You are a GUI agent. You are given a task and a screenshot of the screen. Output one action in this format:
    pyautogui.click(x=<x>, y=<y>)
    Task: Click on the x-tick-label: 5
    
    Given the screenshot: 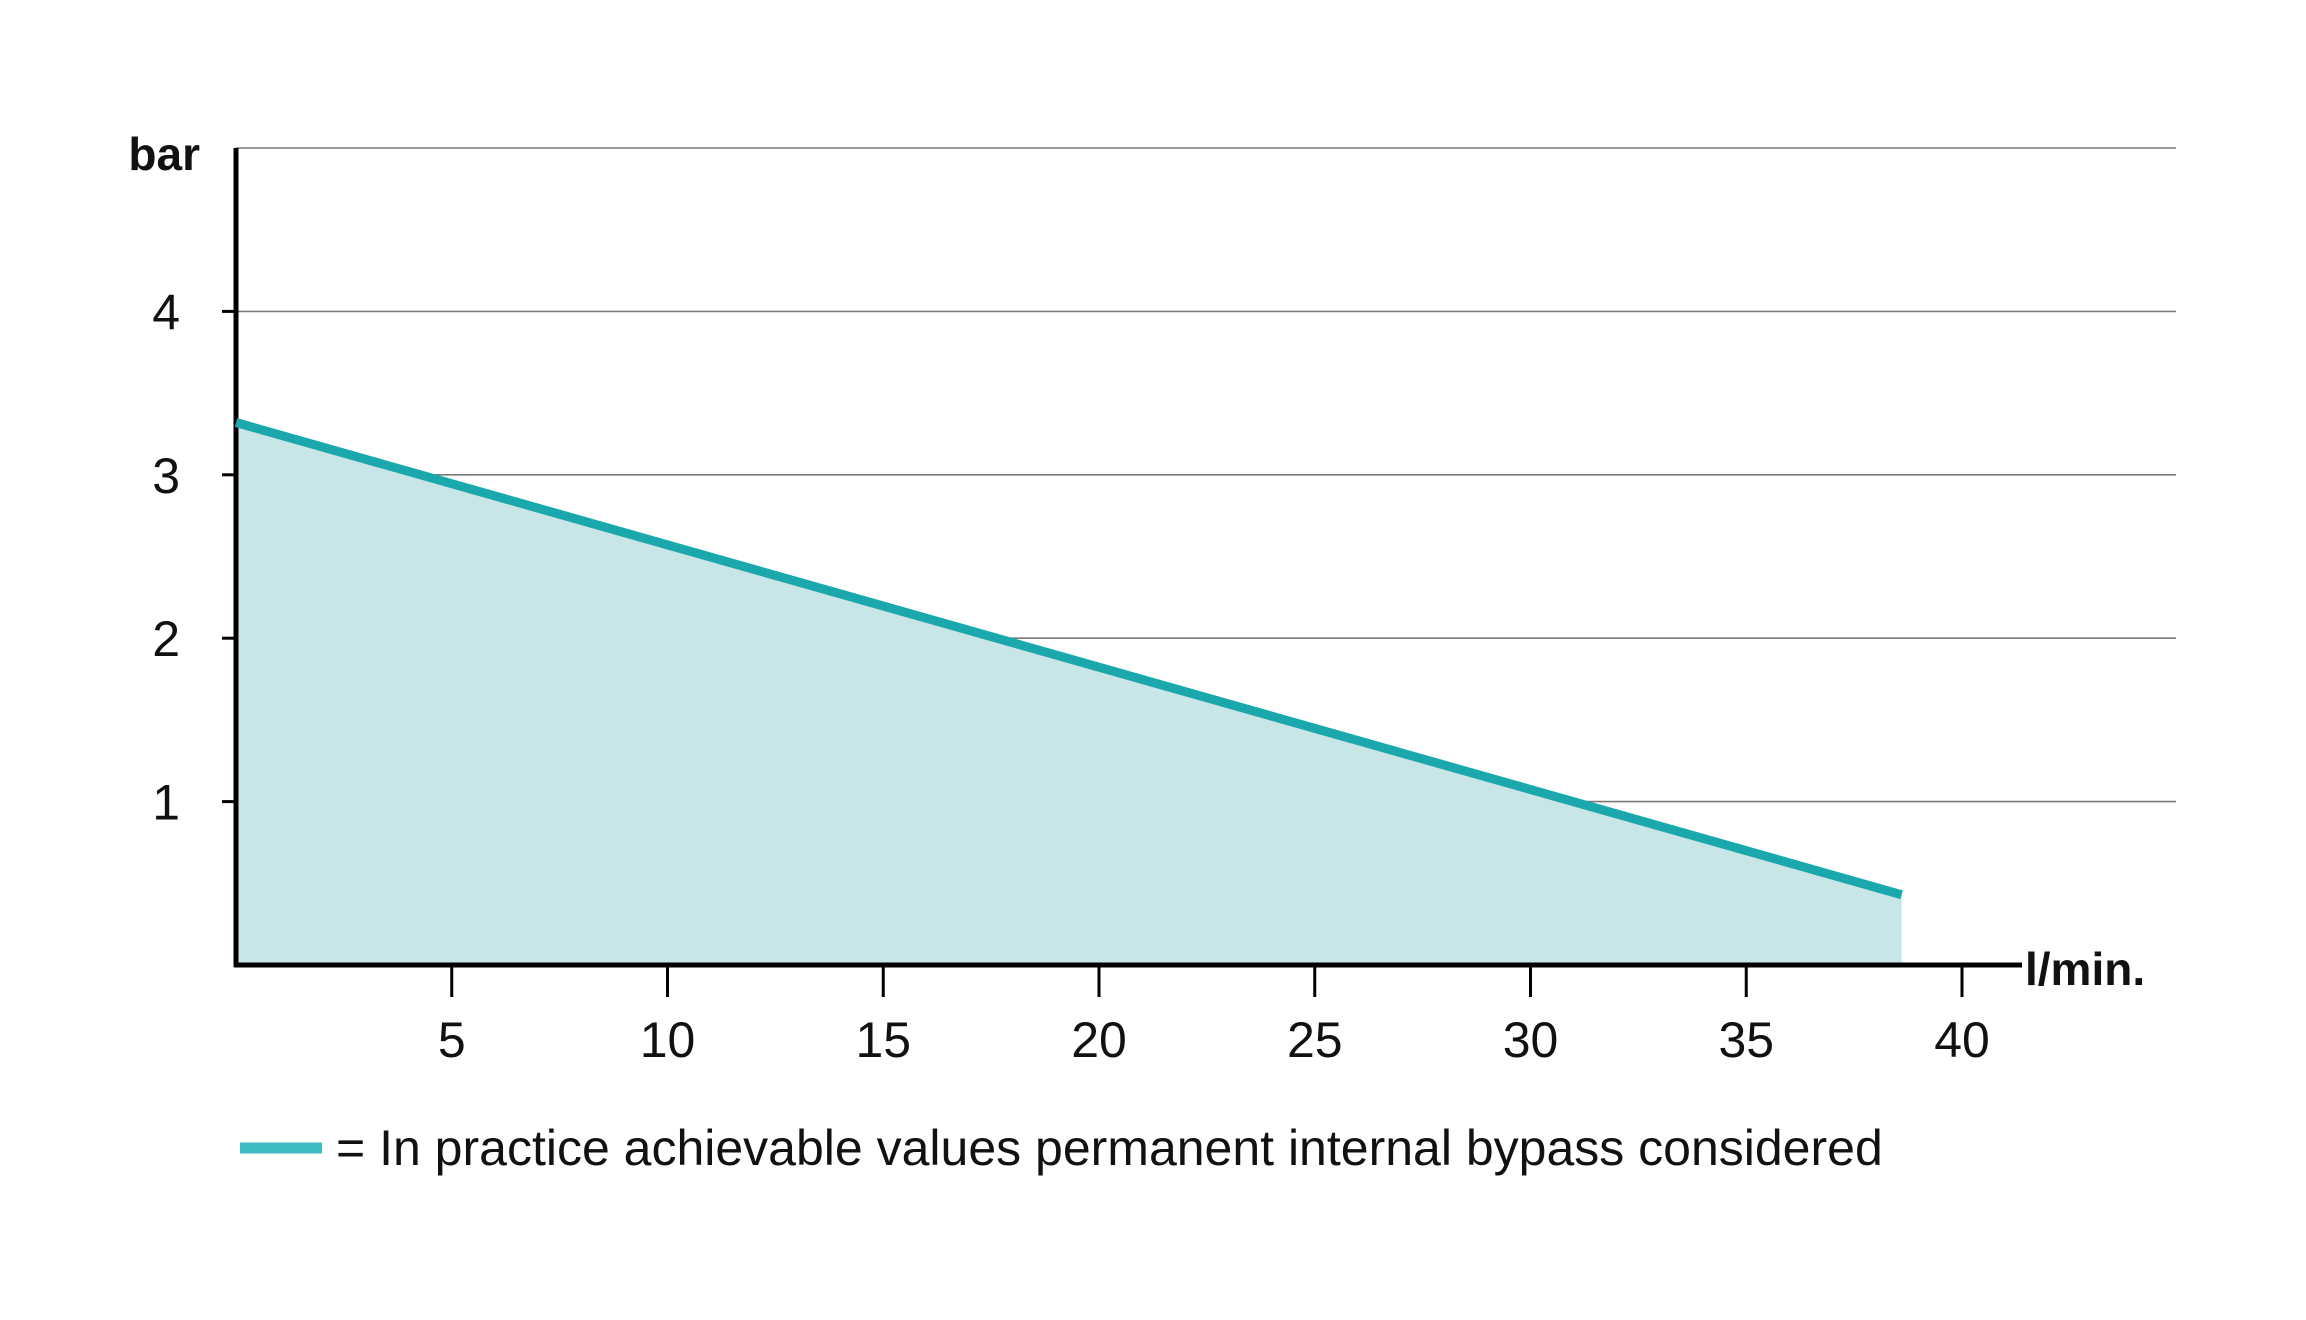 What is the action you would take?
    pyautogui.click(x=452, y=1040)
    